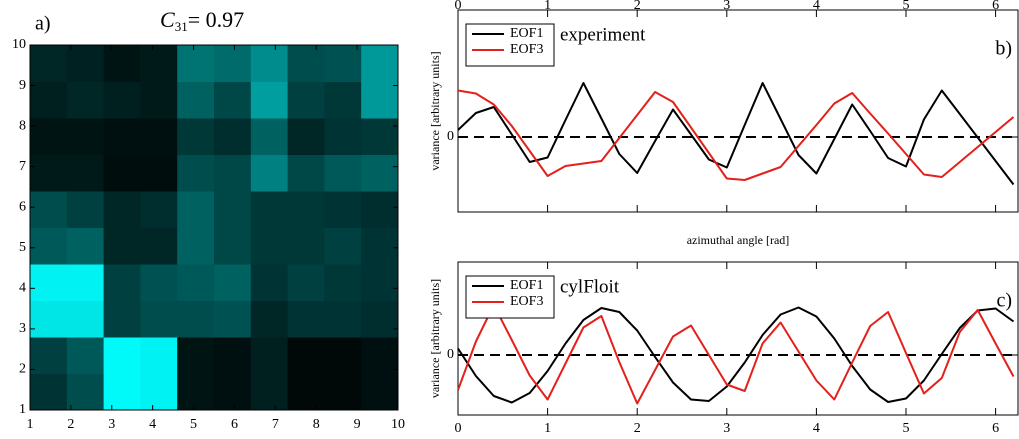 This screenshot has height=439, width=1019. What do you see at coordinates (181, 26) in the screenshot?
I see `title-subscript: 31` at bounding box center [181, 26].